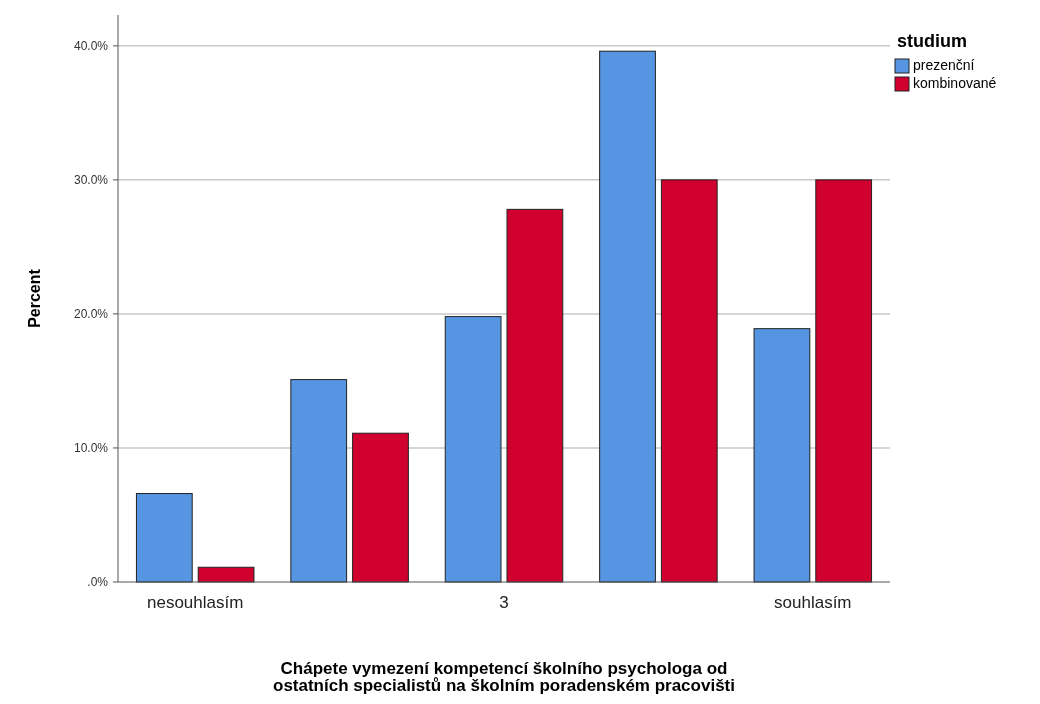 The height and width of the screenshot is (704, 1040). What do you see at coordinates (955, 83) in the screenshot?
I see `legend-label: kombinované` at bounding box center [955, 83].